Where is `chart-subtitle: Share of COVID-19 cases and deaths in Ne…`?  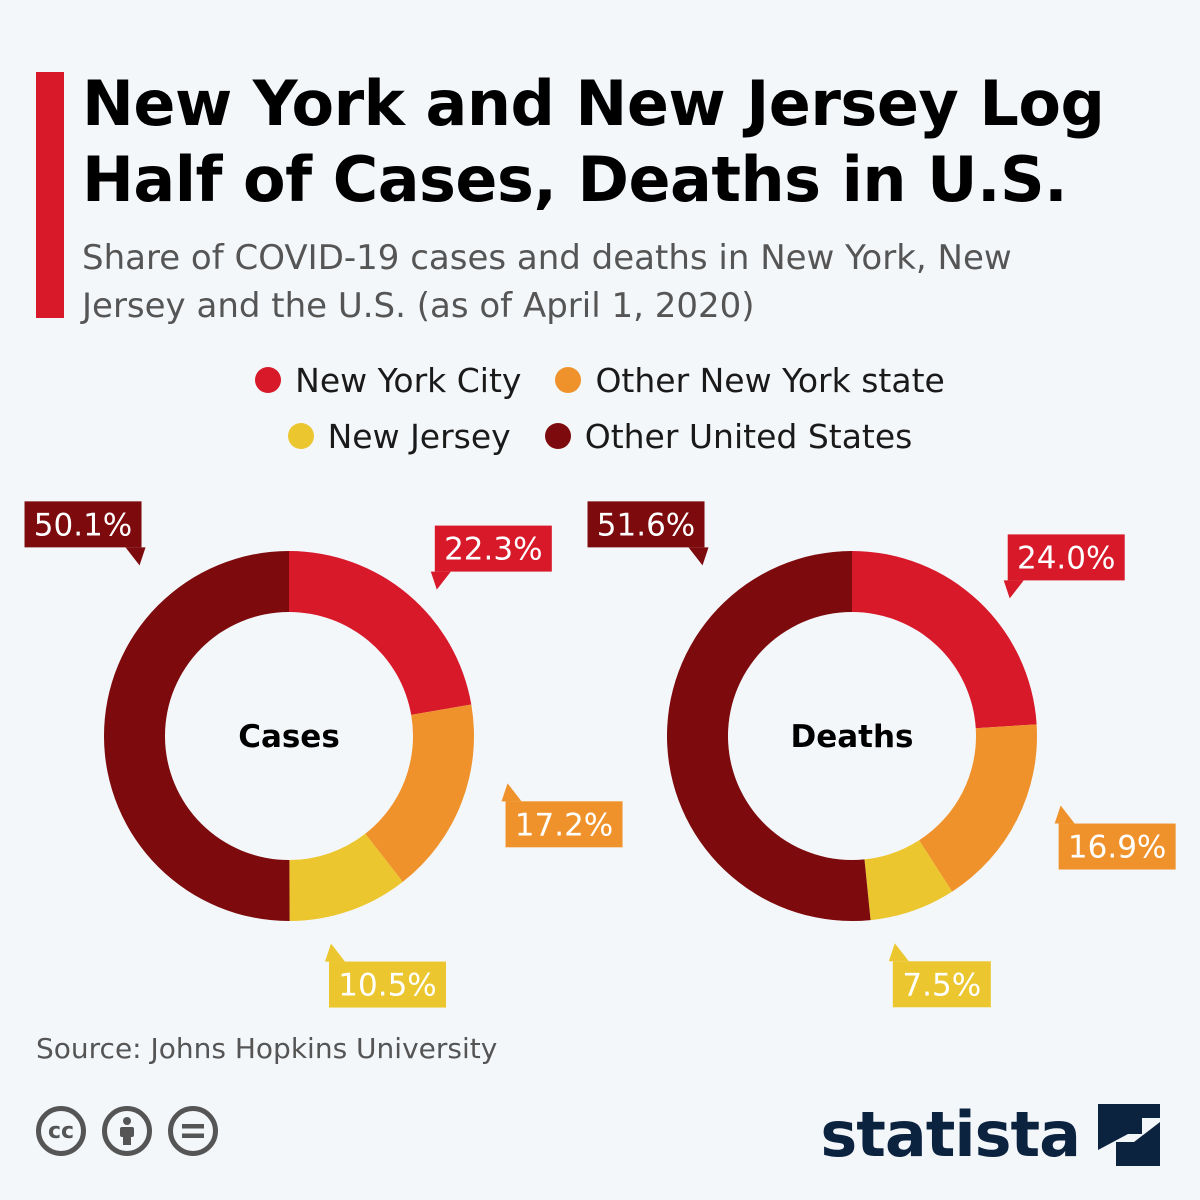
chart-subtitle: Share of COVID-19 cases and deaths in Ne… is located at coordinates (547, 282).